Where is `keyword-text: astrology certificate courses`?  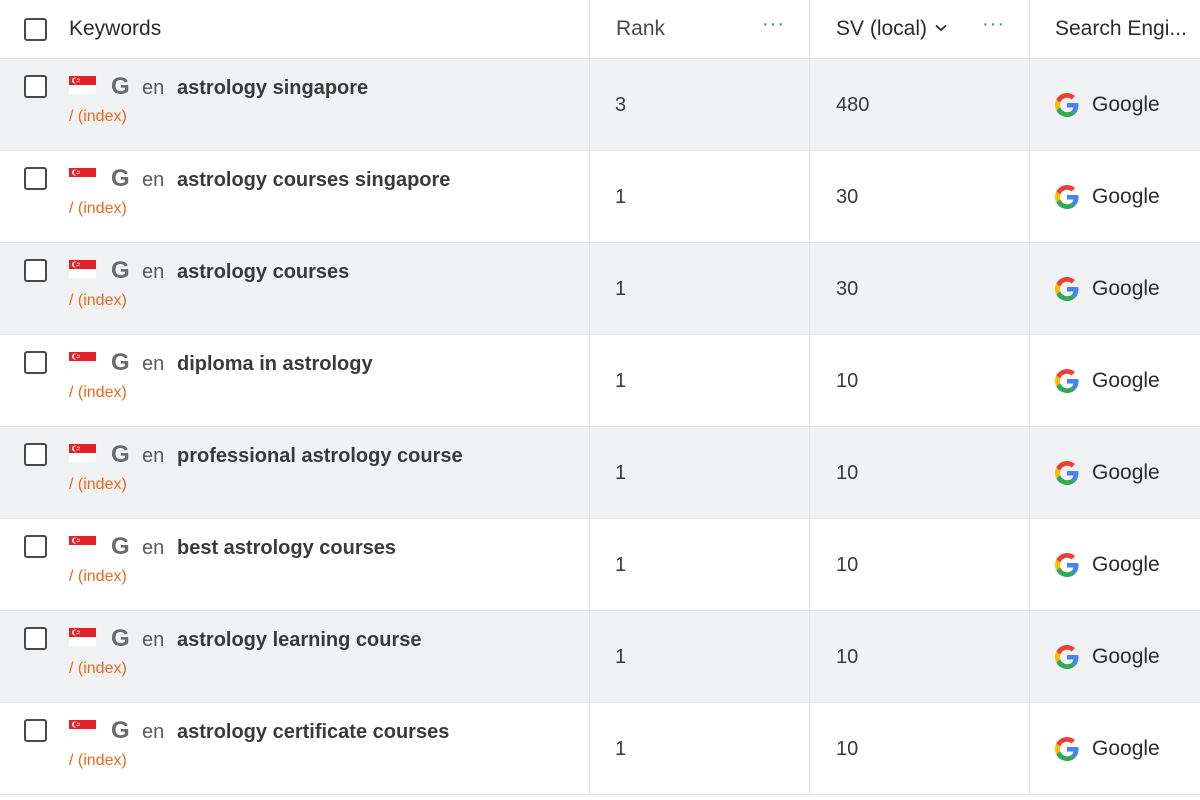 keyword-text: astrology certificate courses is located at coordinates (313, 732).